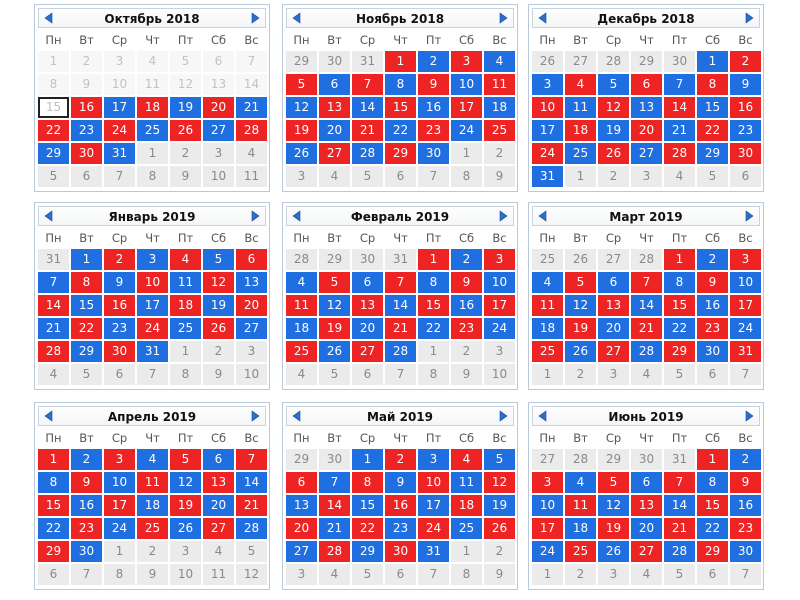 The height and width of the screenshot is (600, 800). What do you see at coordinates (119, 176) in the screenshot?
I see `day-cell: 7` at bounding box center [119, 176].